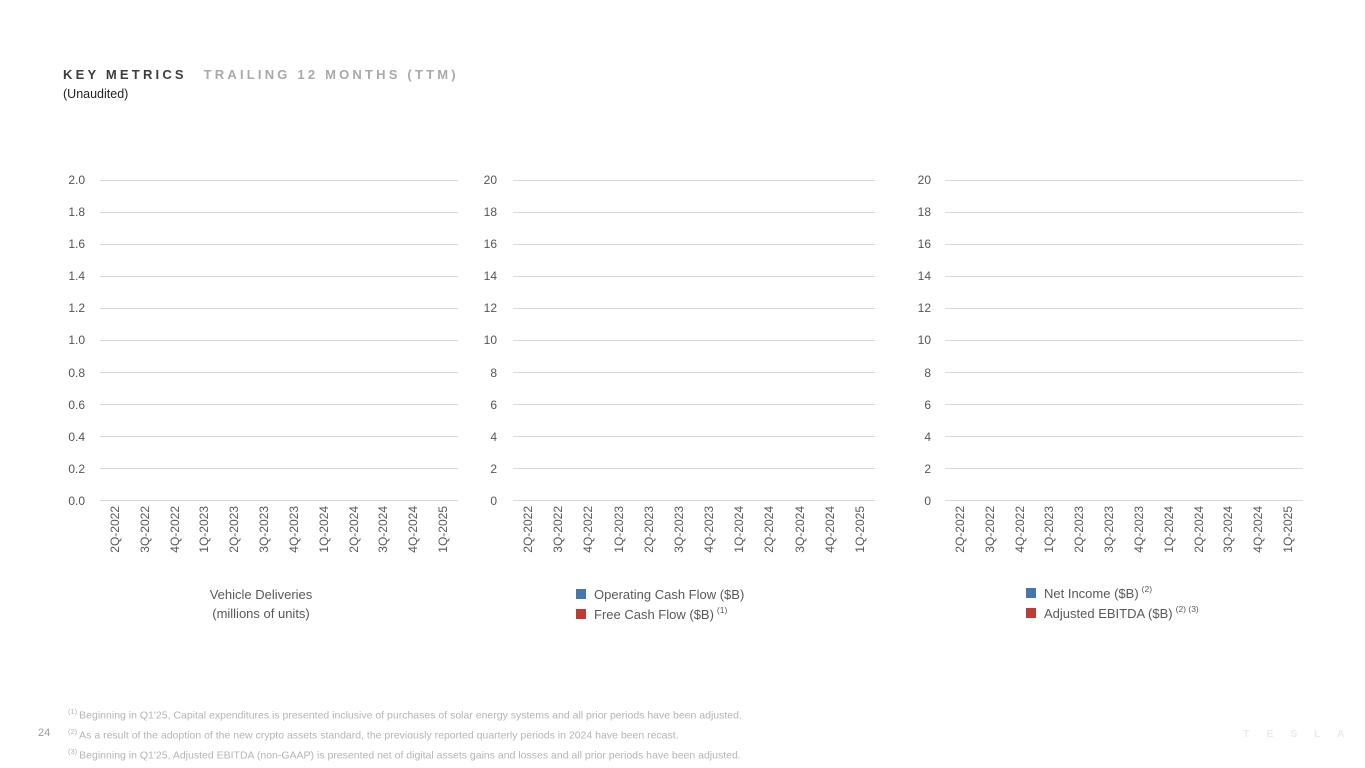  What do you see at coordinates (76, 180) in the screenshot?
I see `y-tick-label: 2.0` at bounding box center [76, 180].